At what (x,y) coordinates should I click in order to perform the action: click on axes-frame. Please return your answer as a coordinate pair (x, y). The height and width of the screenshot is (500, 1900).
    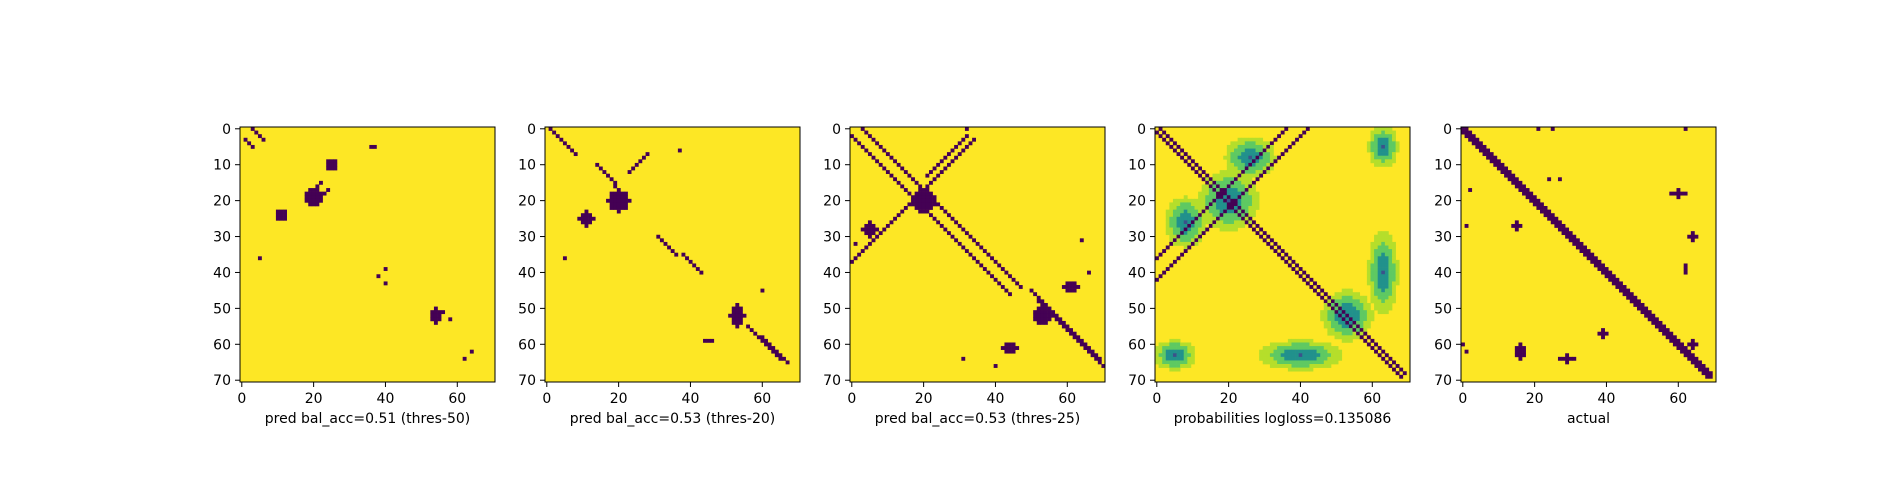
    Looking at the image, I should click on (367, 254).